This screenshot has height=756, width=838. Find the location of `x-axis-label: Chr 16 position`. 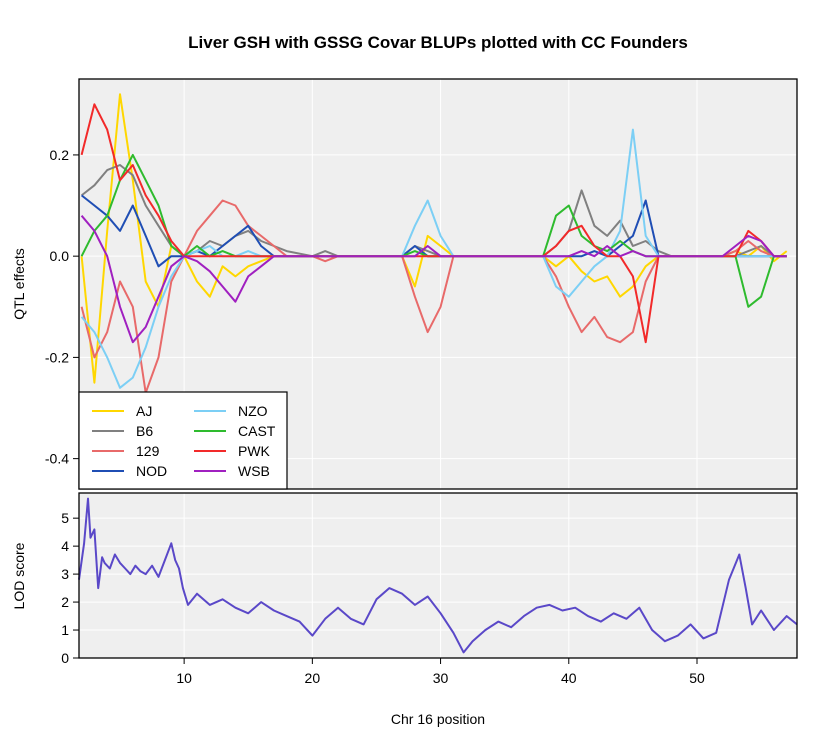

x-axis-label: Chr 16 position is located at coordinates (438, 719).